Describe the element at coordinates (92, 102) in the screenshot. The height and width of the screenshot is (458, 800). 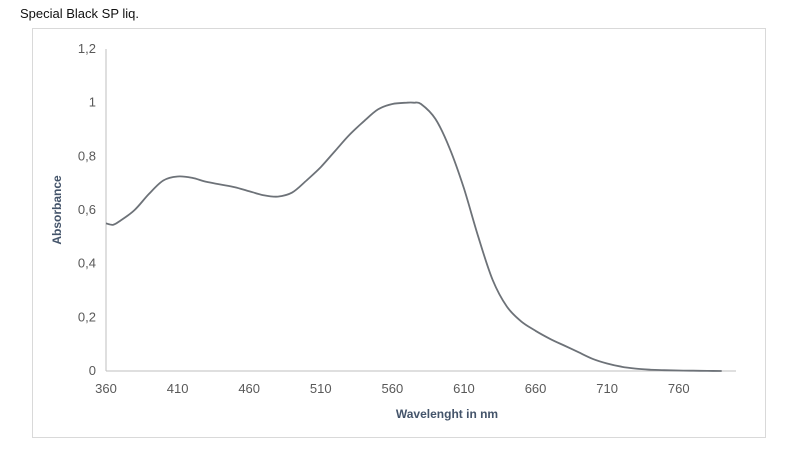
I see `y-tick-label: 1` at that location.